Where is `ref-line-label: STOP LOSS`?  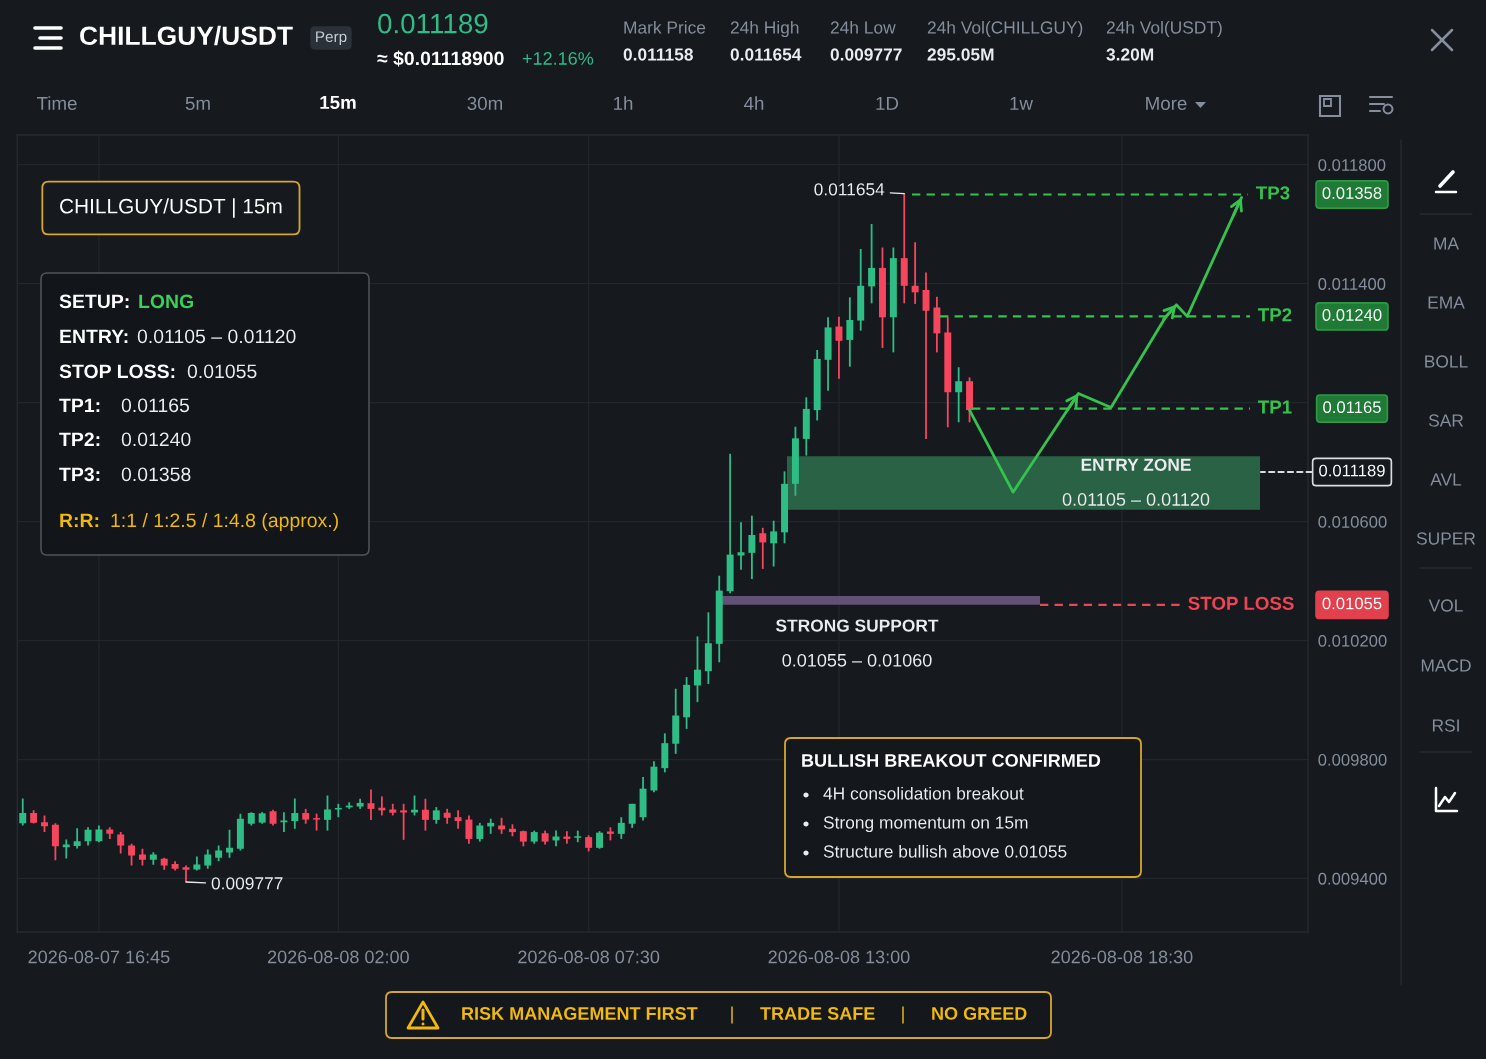
ref-line-label: STOP LOSS is located at coordinates (1241, 603).